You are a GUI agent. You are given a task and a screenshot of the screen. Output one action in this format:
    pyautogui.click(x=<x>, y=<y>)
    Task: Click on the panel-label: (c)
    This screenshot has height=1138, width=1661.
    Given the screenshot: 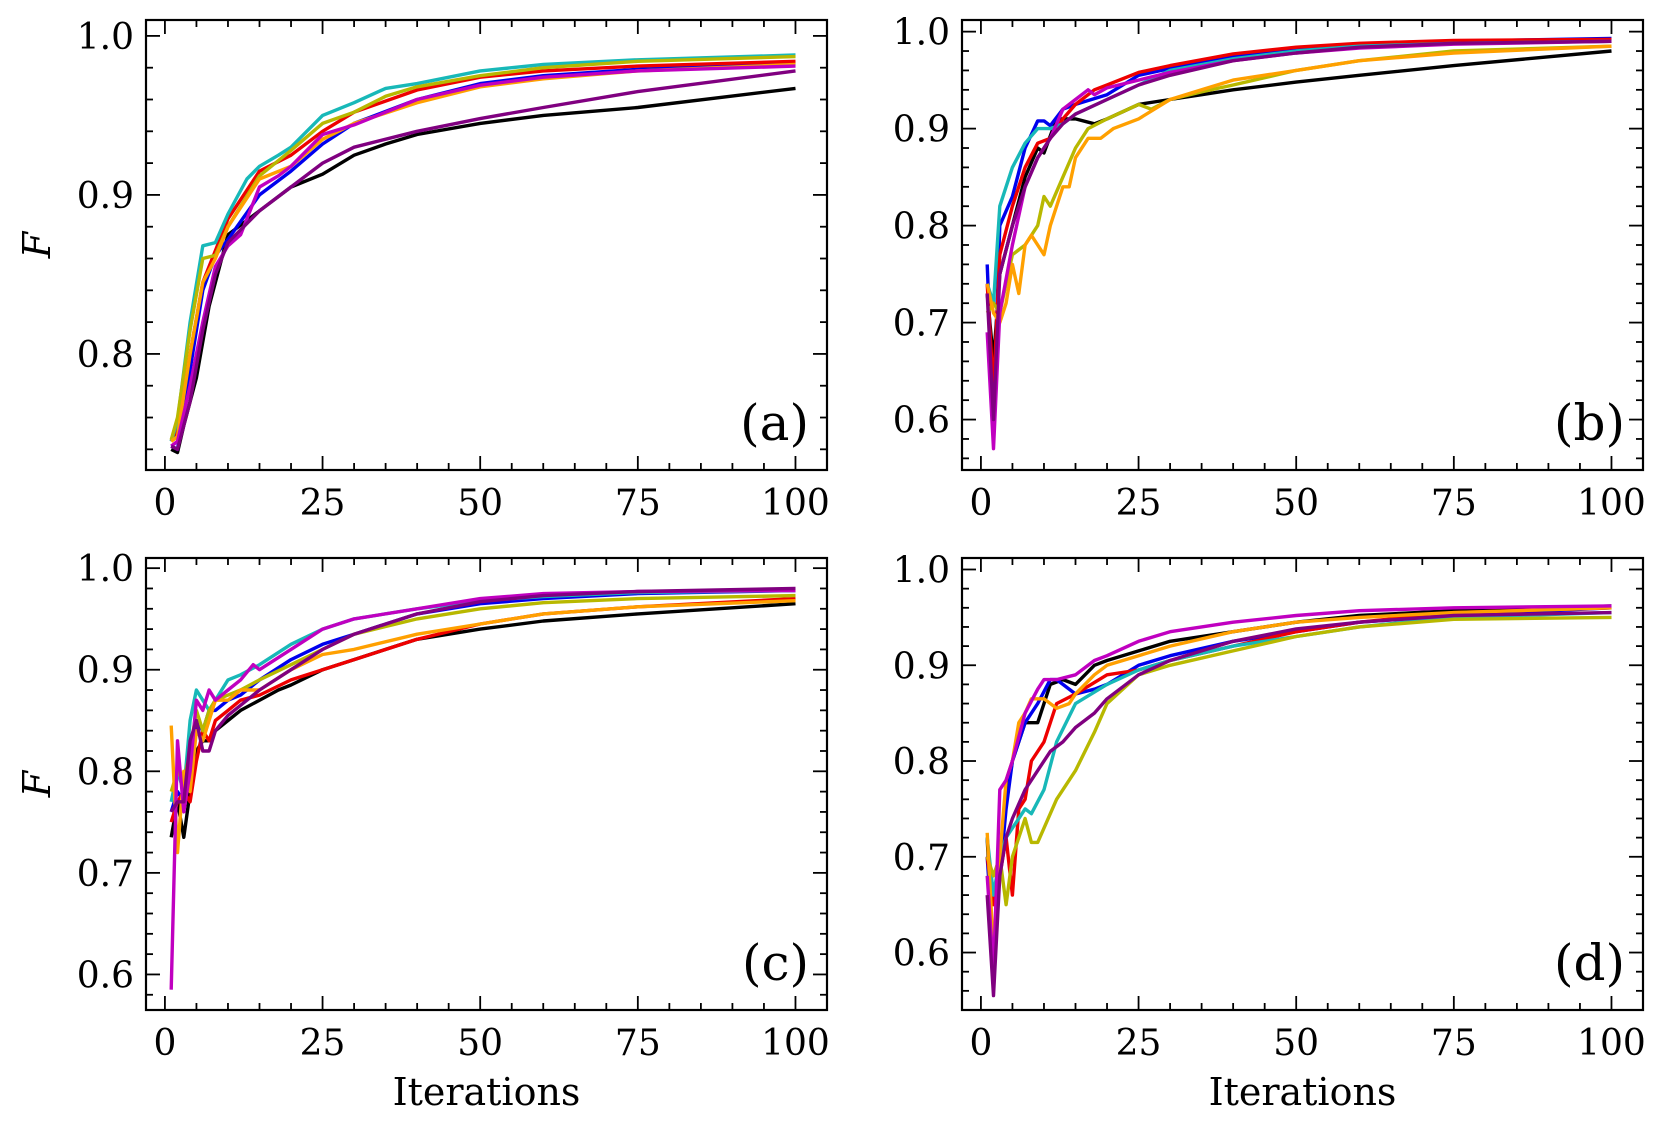 What is the action you would take?
    pyautogui.click(x=775, y=963)
    